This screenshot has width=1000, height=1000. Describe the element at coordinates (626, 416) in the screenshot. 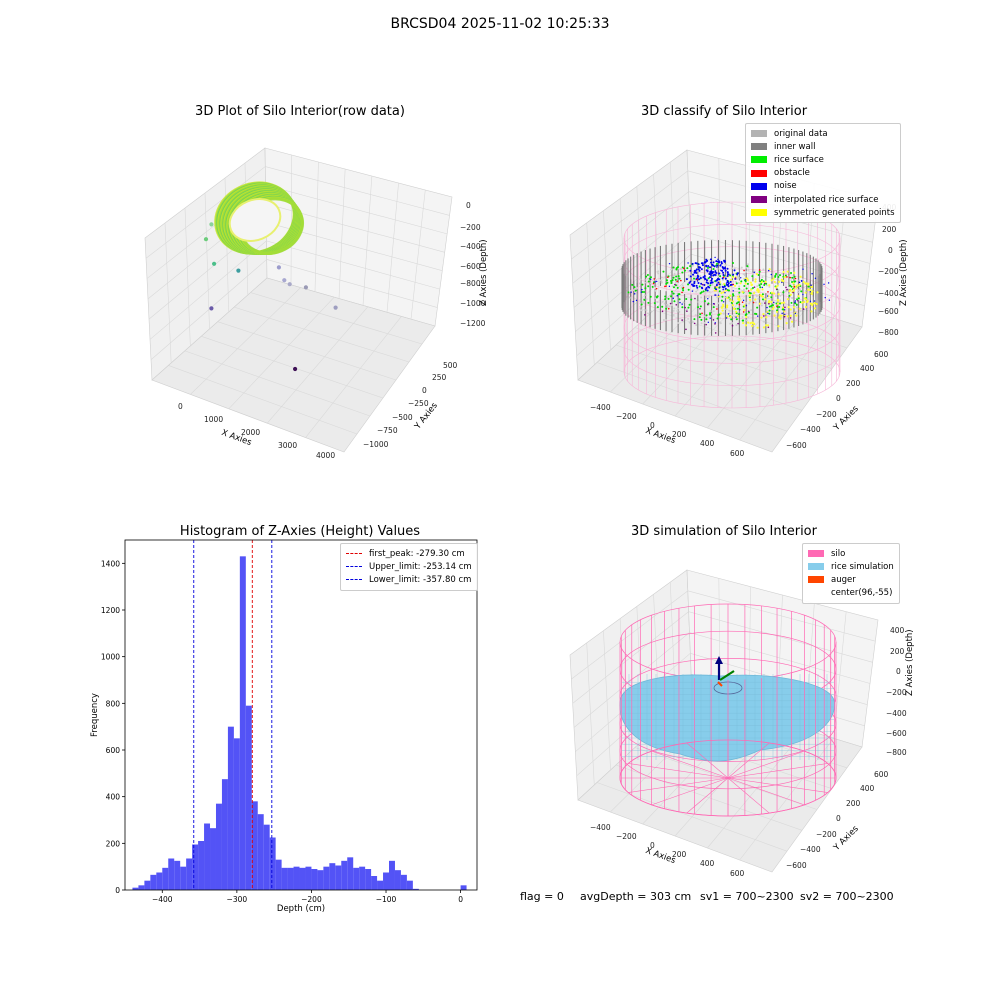

I see `cls-x-tick: −200` at that location.